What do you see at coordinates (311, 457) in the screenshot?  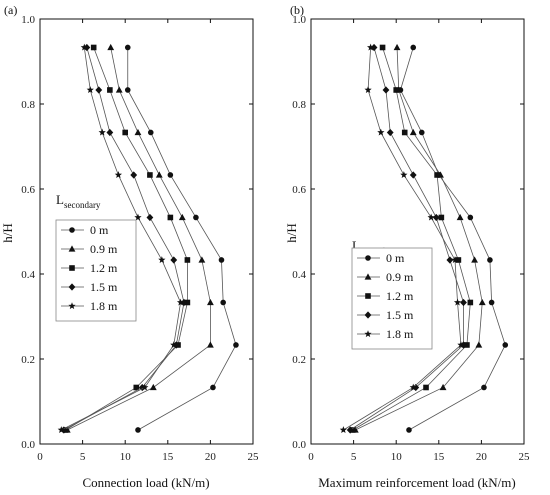 I see `x-tick-label: 0` at bounding box center [311, 457].